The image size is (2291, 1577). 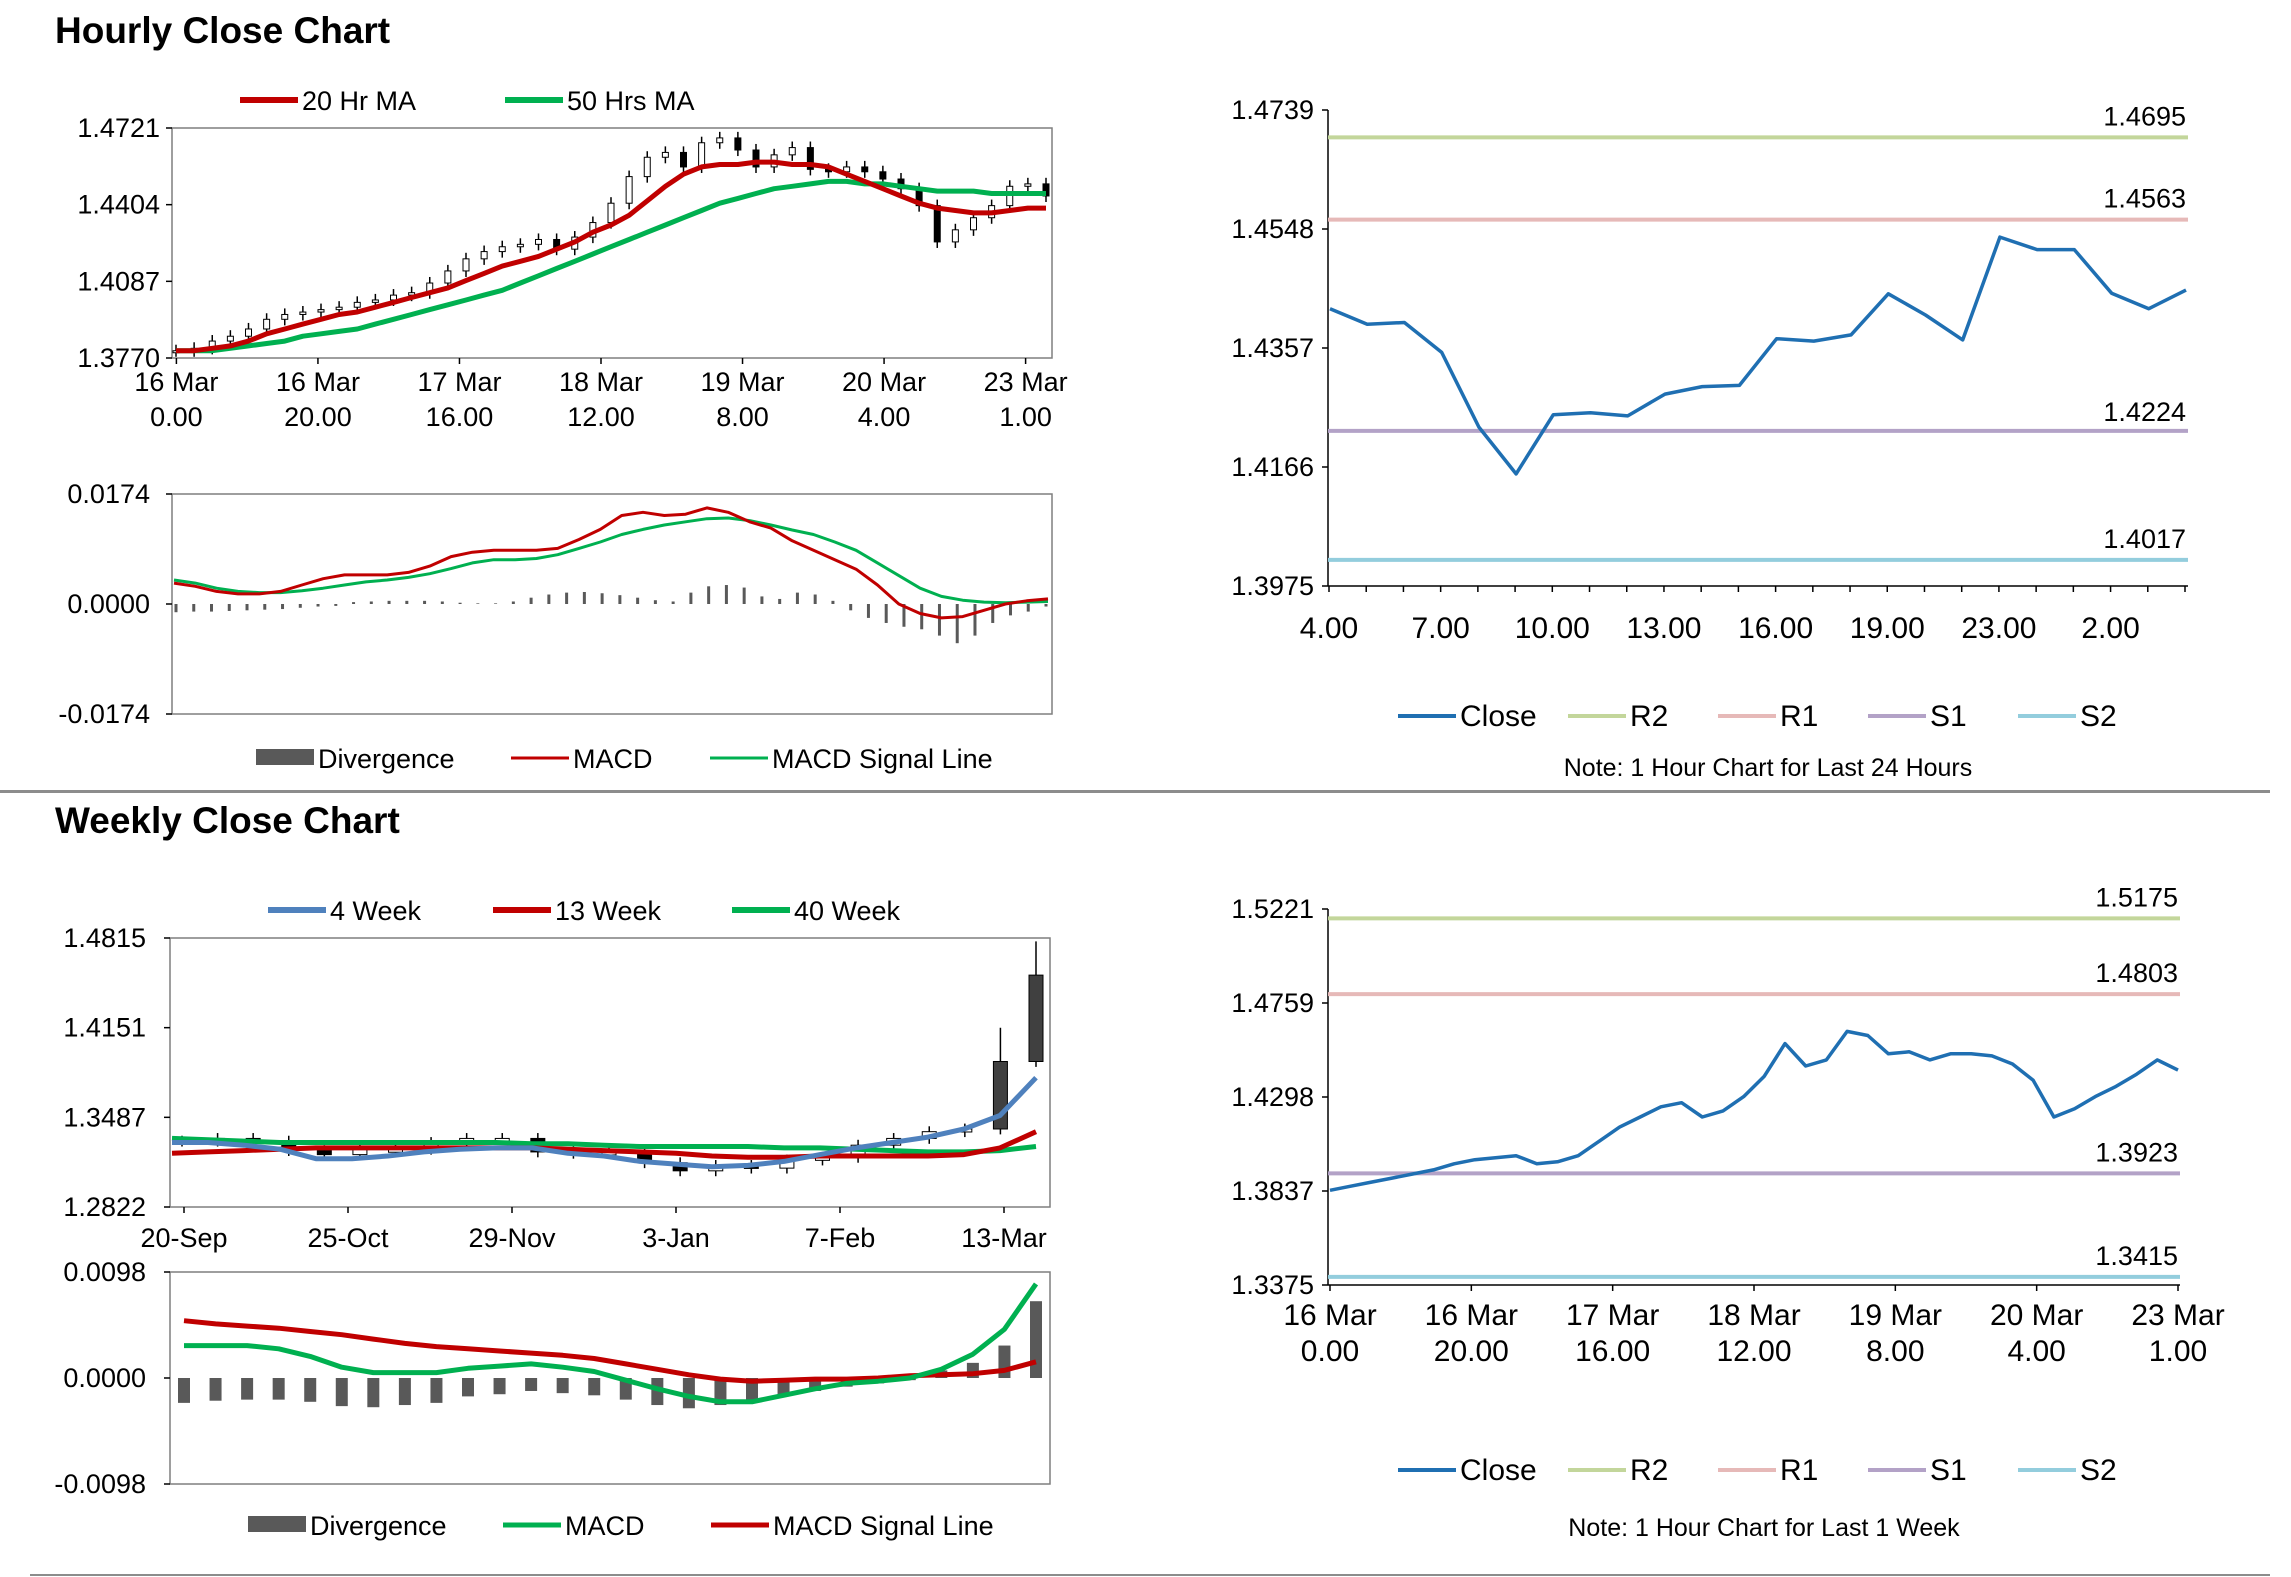 I want to click on bottom-divider, so click(x=1150, y=1575).